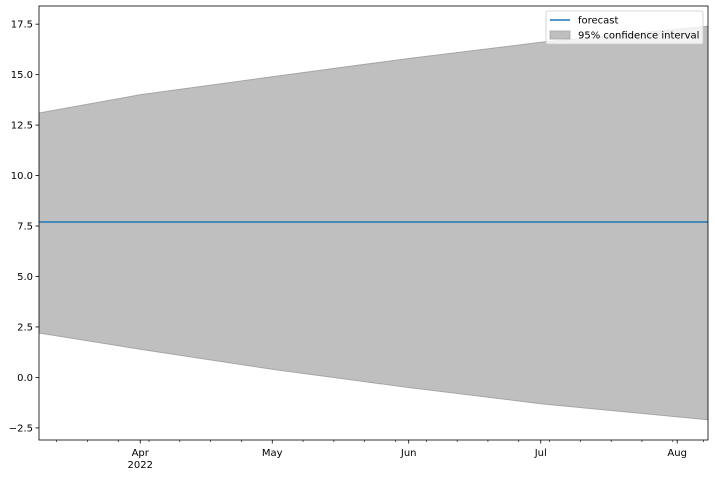 This screenshot has height=477, width=715. Describe the element at coordinates (140, 465) in the screenshot. I see `x-tick-sublabel: 2022` at that location.